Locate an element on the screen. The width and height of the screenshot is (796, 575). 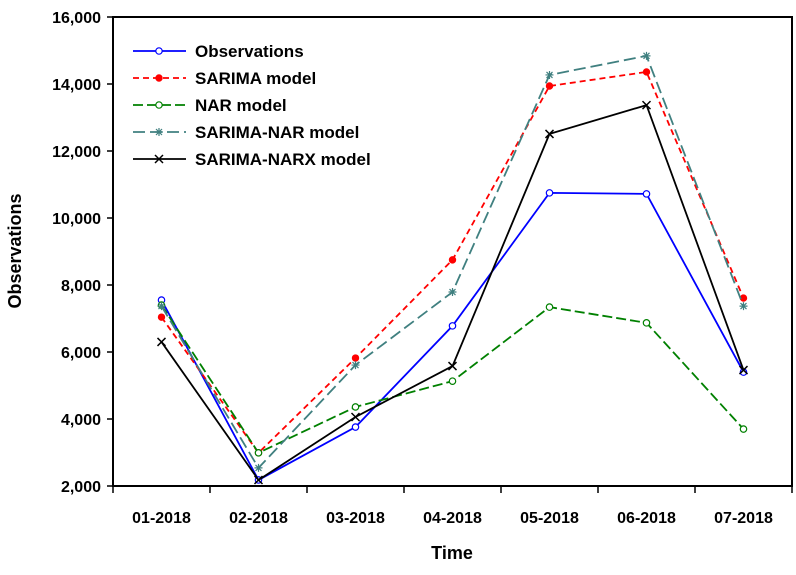
x-tick-label: 01-2018 is located at coordinates (161, 518).